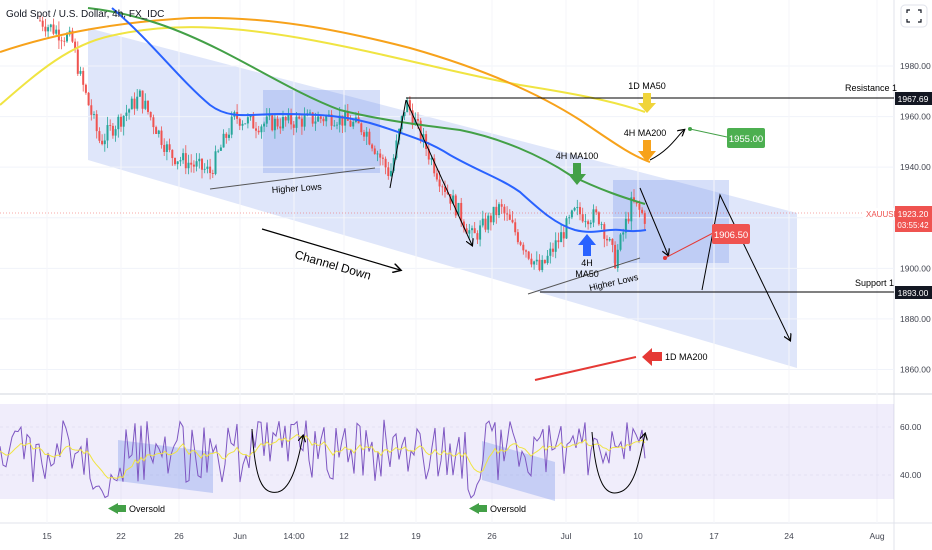 The image size is (932, 550). Describe the element at coordinates (577, 156) in the screenshot. I see `ma-4h100-label: 4H MA100` at that location.